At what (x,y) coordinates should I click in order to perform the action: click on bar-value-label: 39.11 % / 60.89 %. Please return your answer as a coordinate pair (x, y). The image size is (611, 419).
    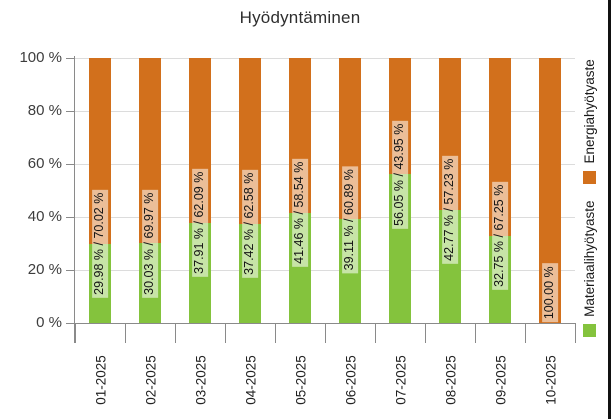
    Looking at the image, I should click on (350, 219).